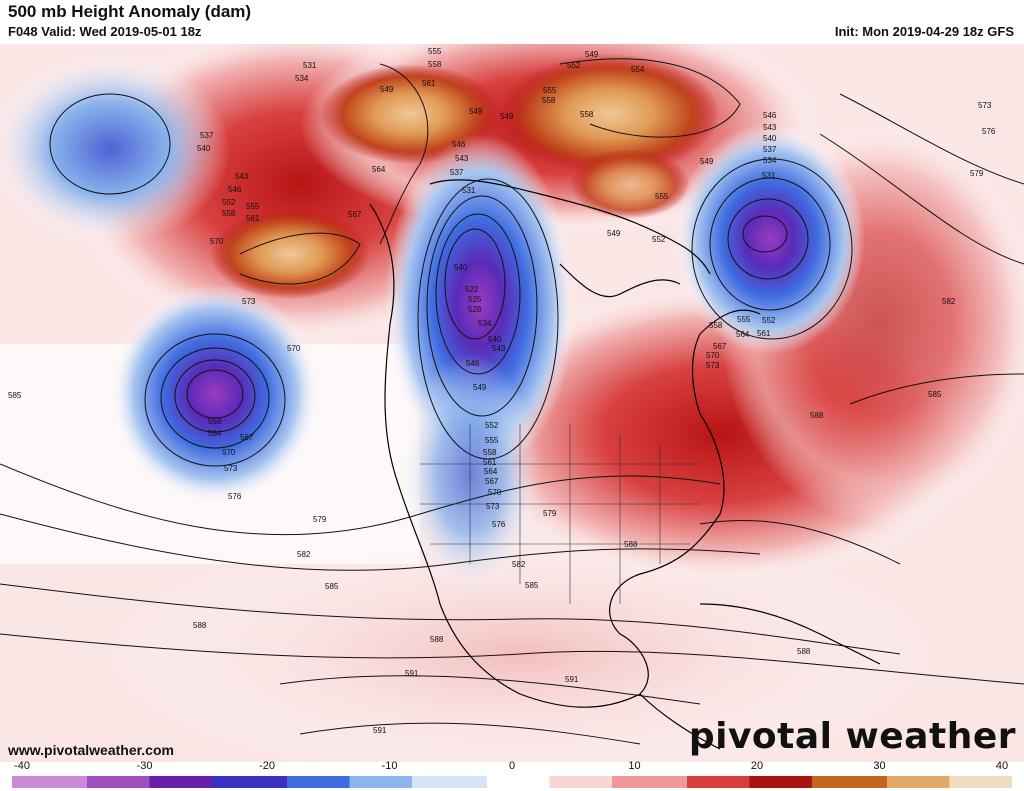  I want to click on contour-label: 525, so click(475, 299).